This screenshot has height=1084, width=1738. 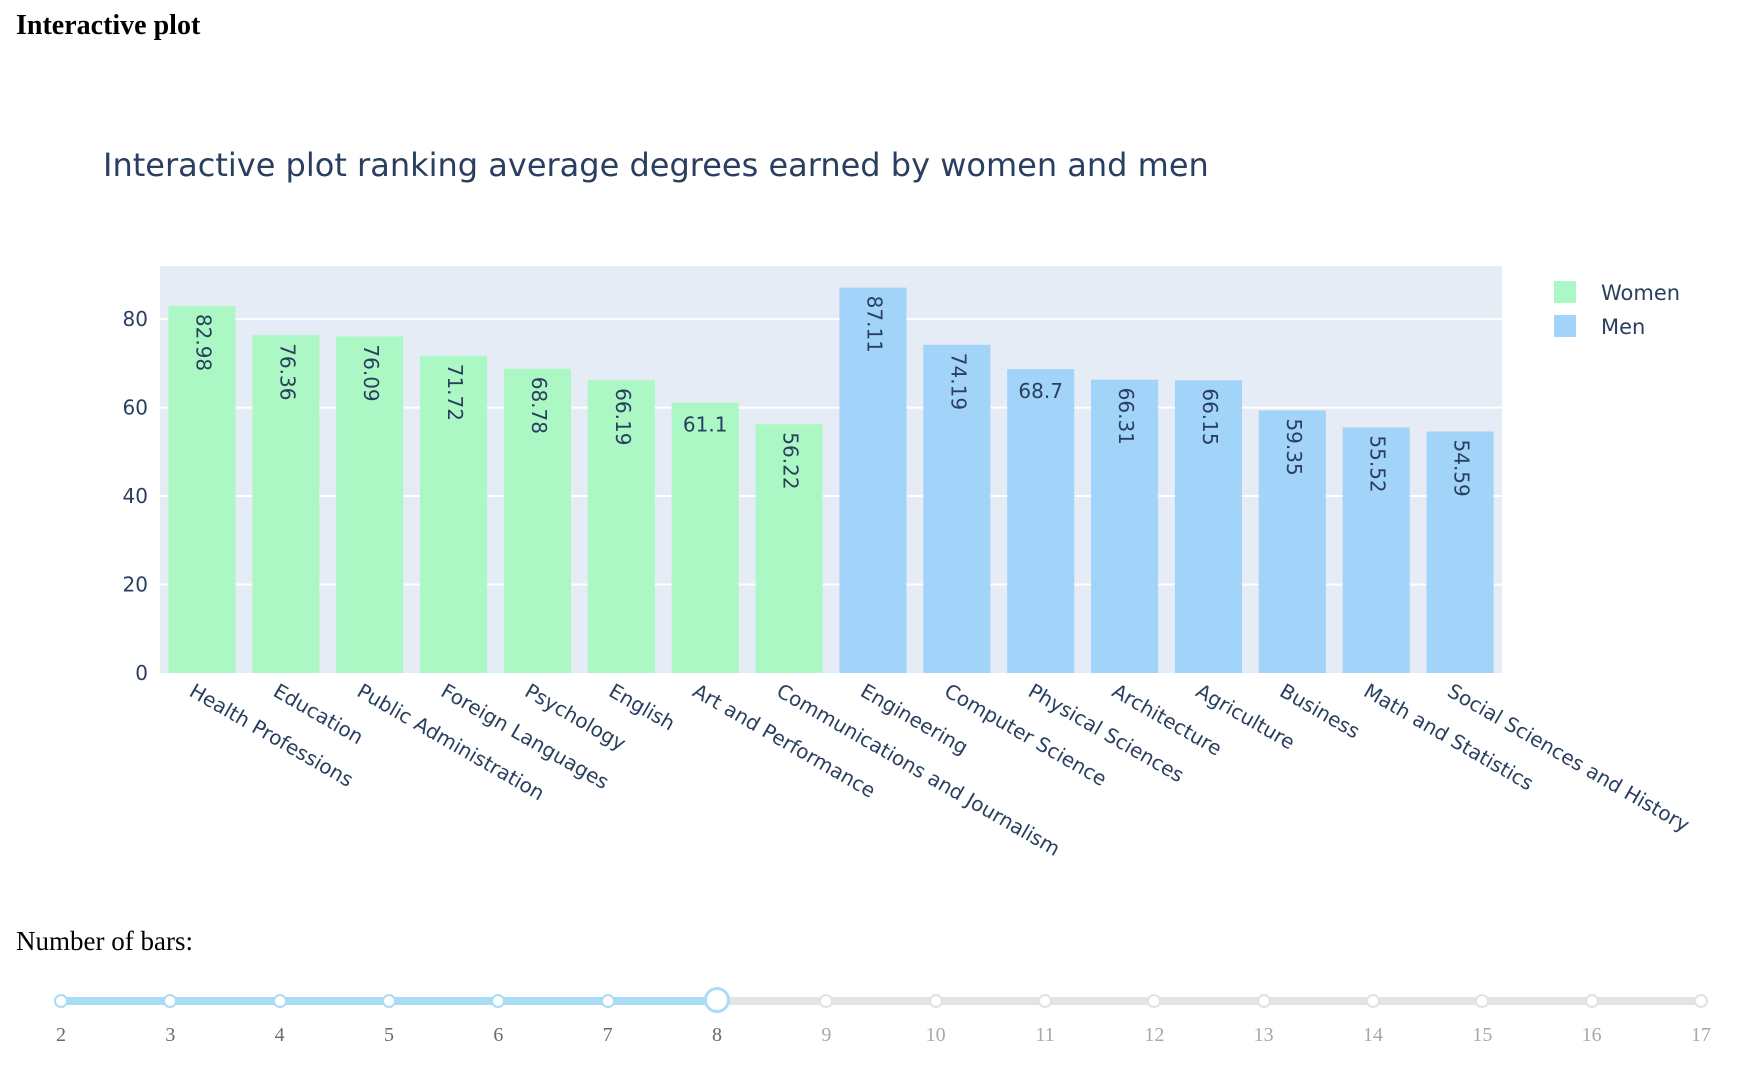 I want to click on slider-tick-label: 3, so click(x=170, y=1035).